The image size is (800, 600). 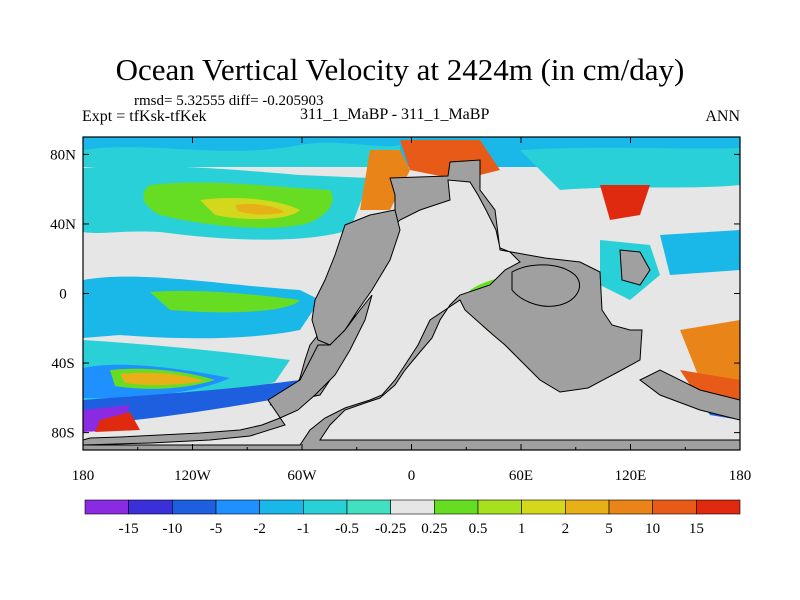 I want to click on colorbar-label: 5, so click(x=609, y=529).